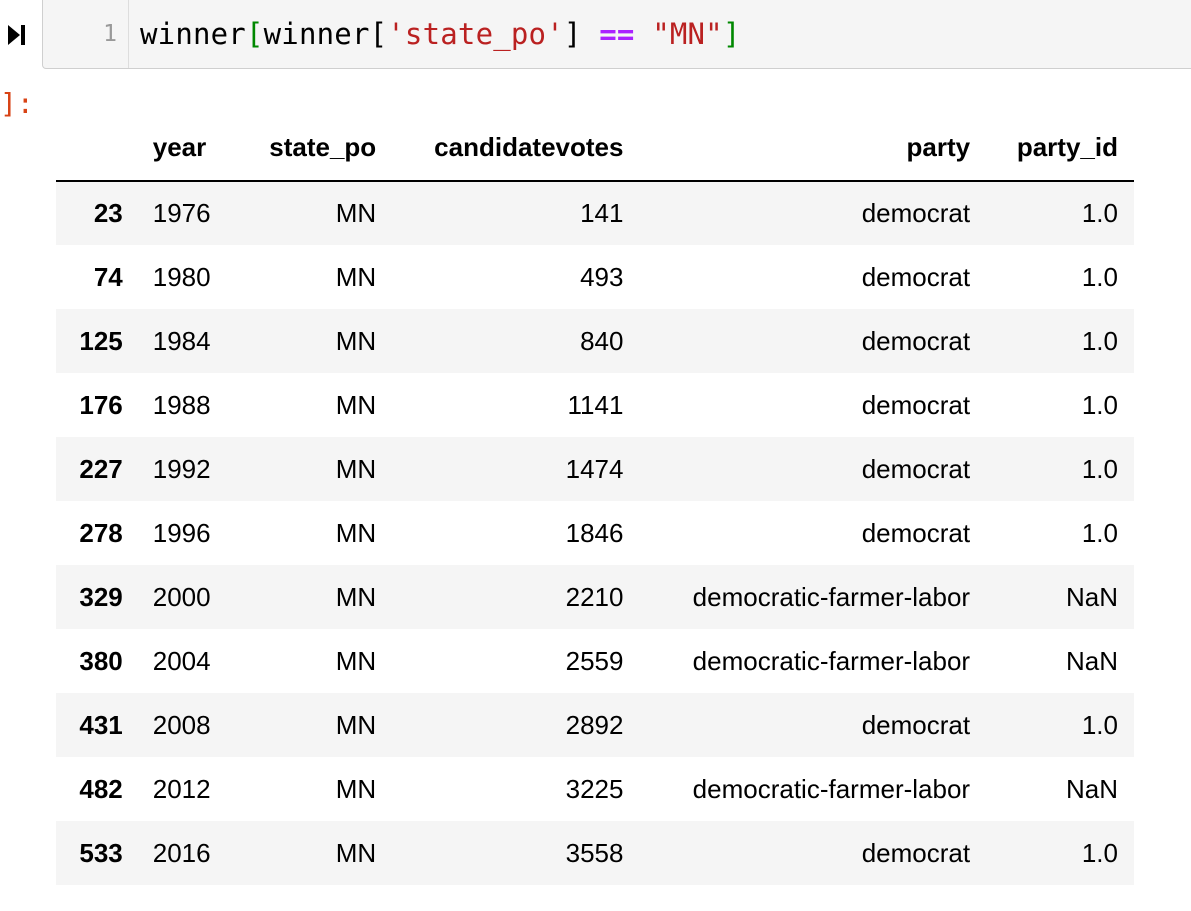 The height and width of the screenshot is (911, 1191). What do you see at coordinates (813, 148) in the screenshot?
I see `header-party: party` at bounding box center [813, 148].